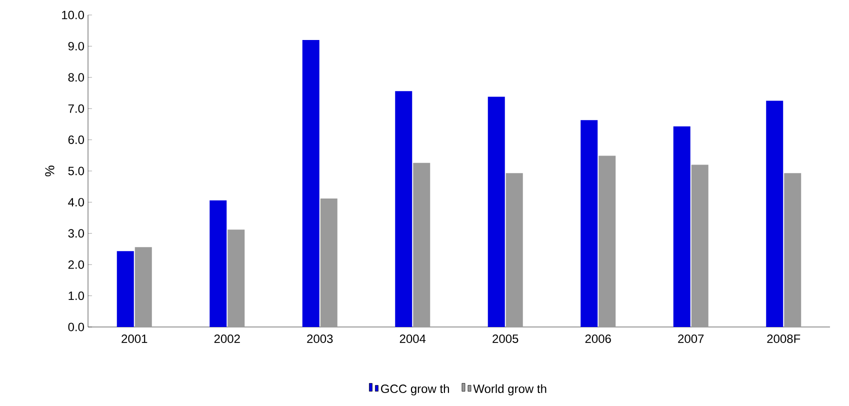 Image resolution: width=849 pixels, height=406 pixels. What do you see at coordinates (49, 171) in the screenshot?
I see `y-axis-title: %` at bounding box center [49, 171].